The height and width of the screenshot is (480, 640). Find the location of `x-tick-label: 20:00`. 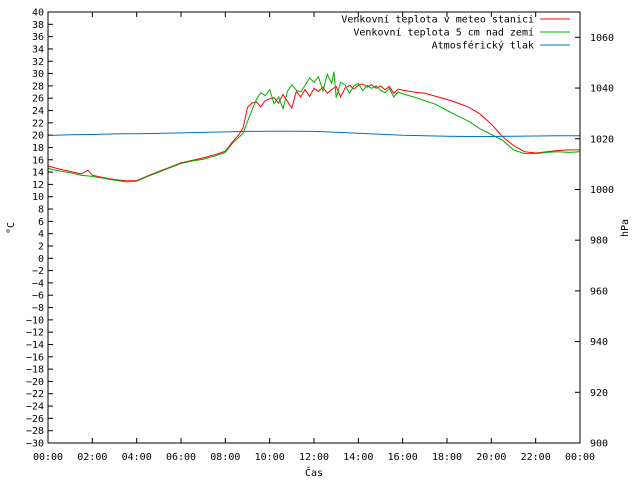

x-tick-label: 20:00 is located at coordinates (491, 457).